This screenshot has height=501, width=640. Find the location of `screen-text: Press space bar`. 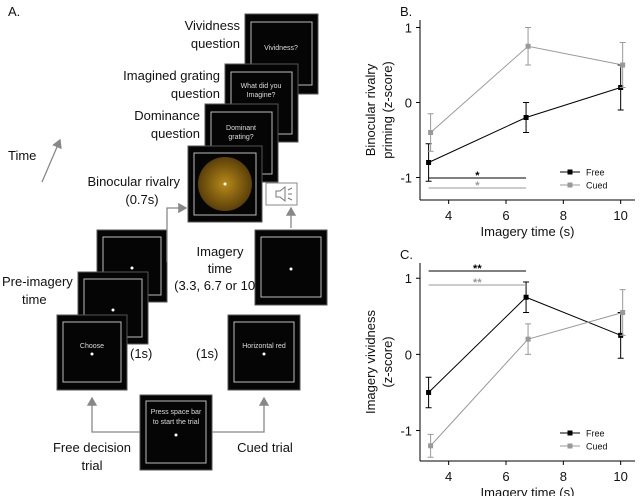

screen-text: Press space bar is located at coordinates (176, 412).